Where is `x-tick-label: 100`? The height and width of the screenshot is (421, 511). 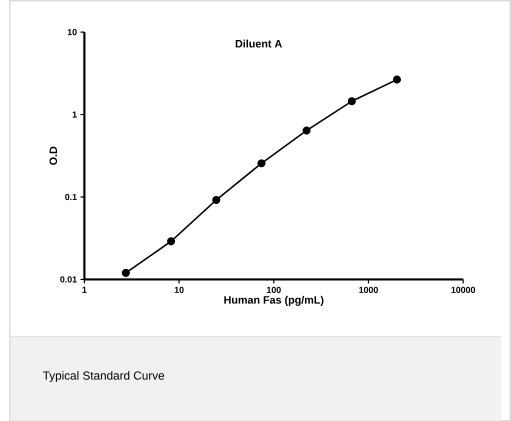 x-tick-label: 100 is located at coordinates (273, 289).